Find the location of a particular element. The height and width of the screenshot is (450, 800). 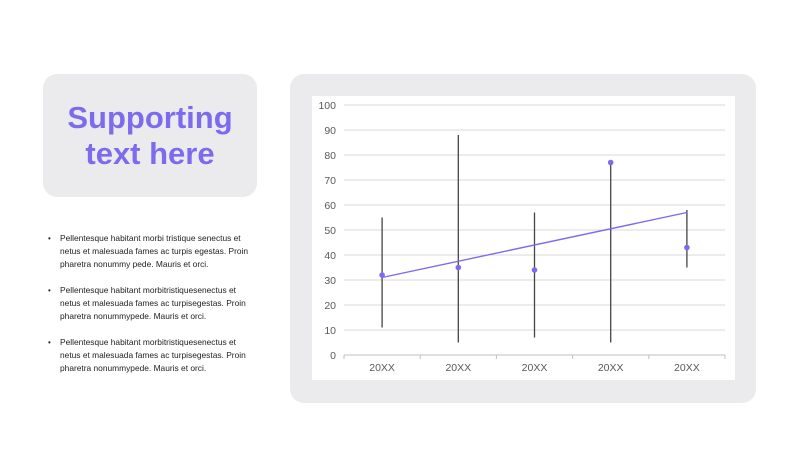

y-tick-label: 20 is located at coordinates (330, 306).